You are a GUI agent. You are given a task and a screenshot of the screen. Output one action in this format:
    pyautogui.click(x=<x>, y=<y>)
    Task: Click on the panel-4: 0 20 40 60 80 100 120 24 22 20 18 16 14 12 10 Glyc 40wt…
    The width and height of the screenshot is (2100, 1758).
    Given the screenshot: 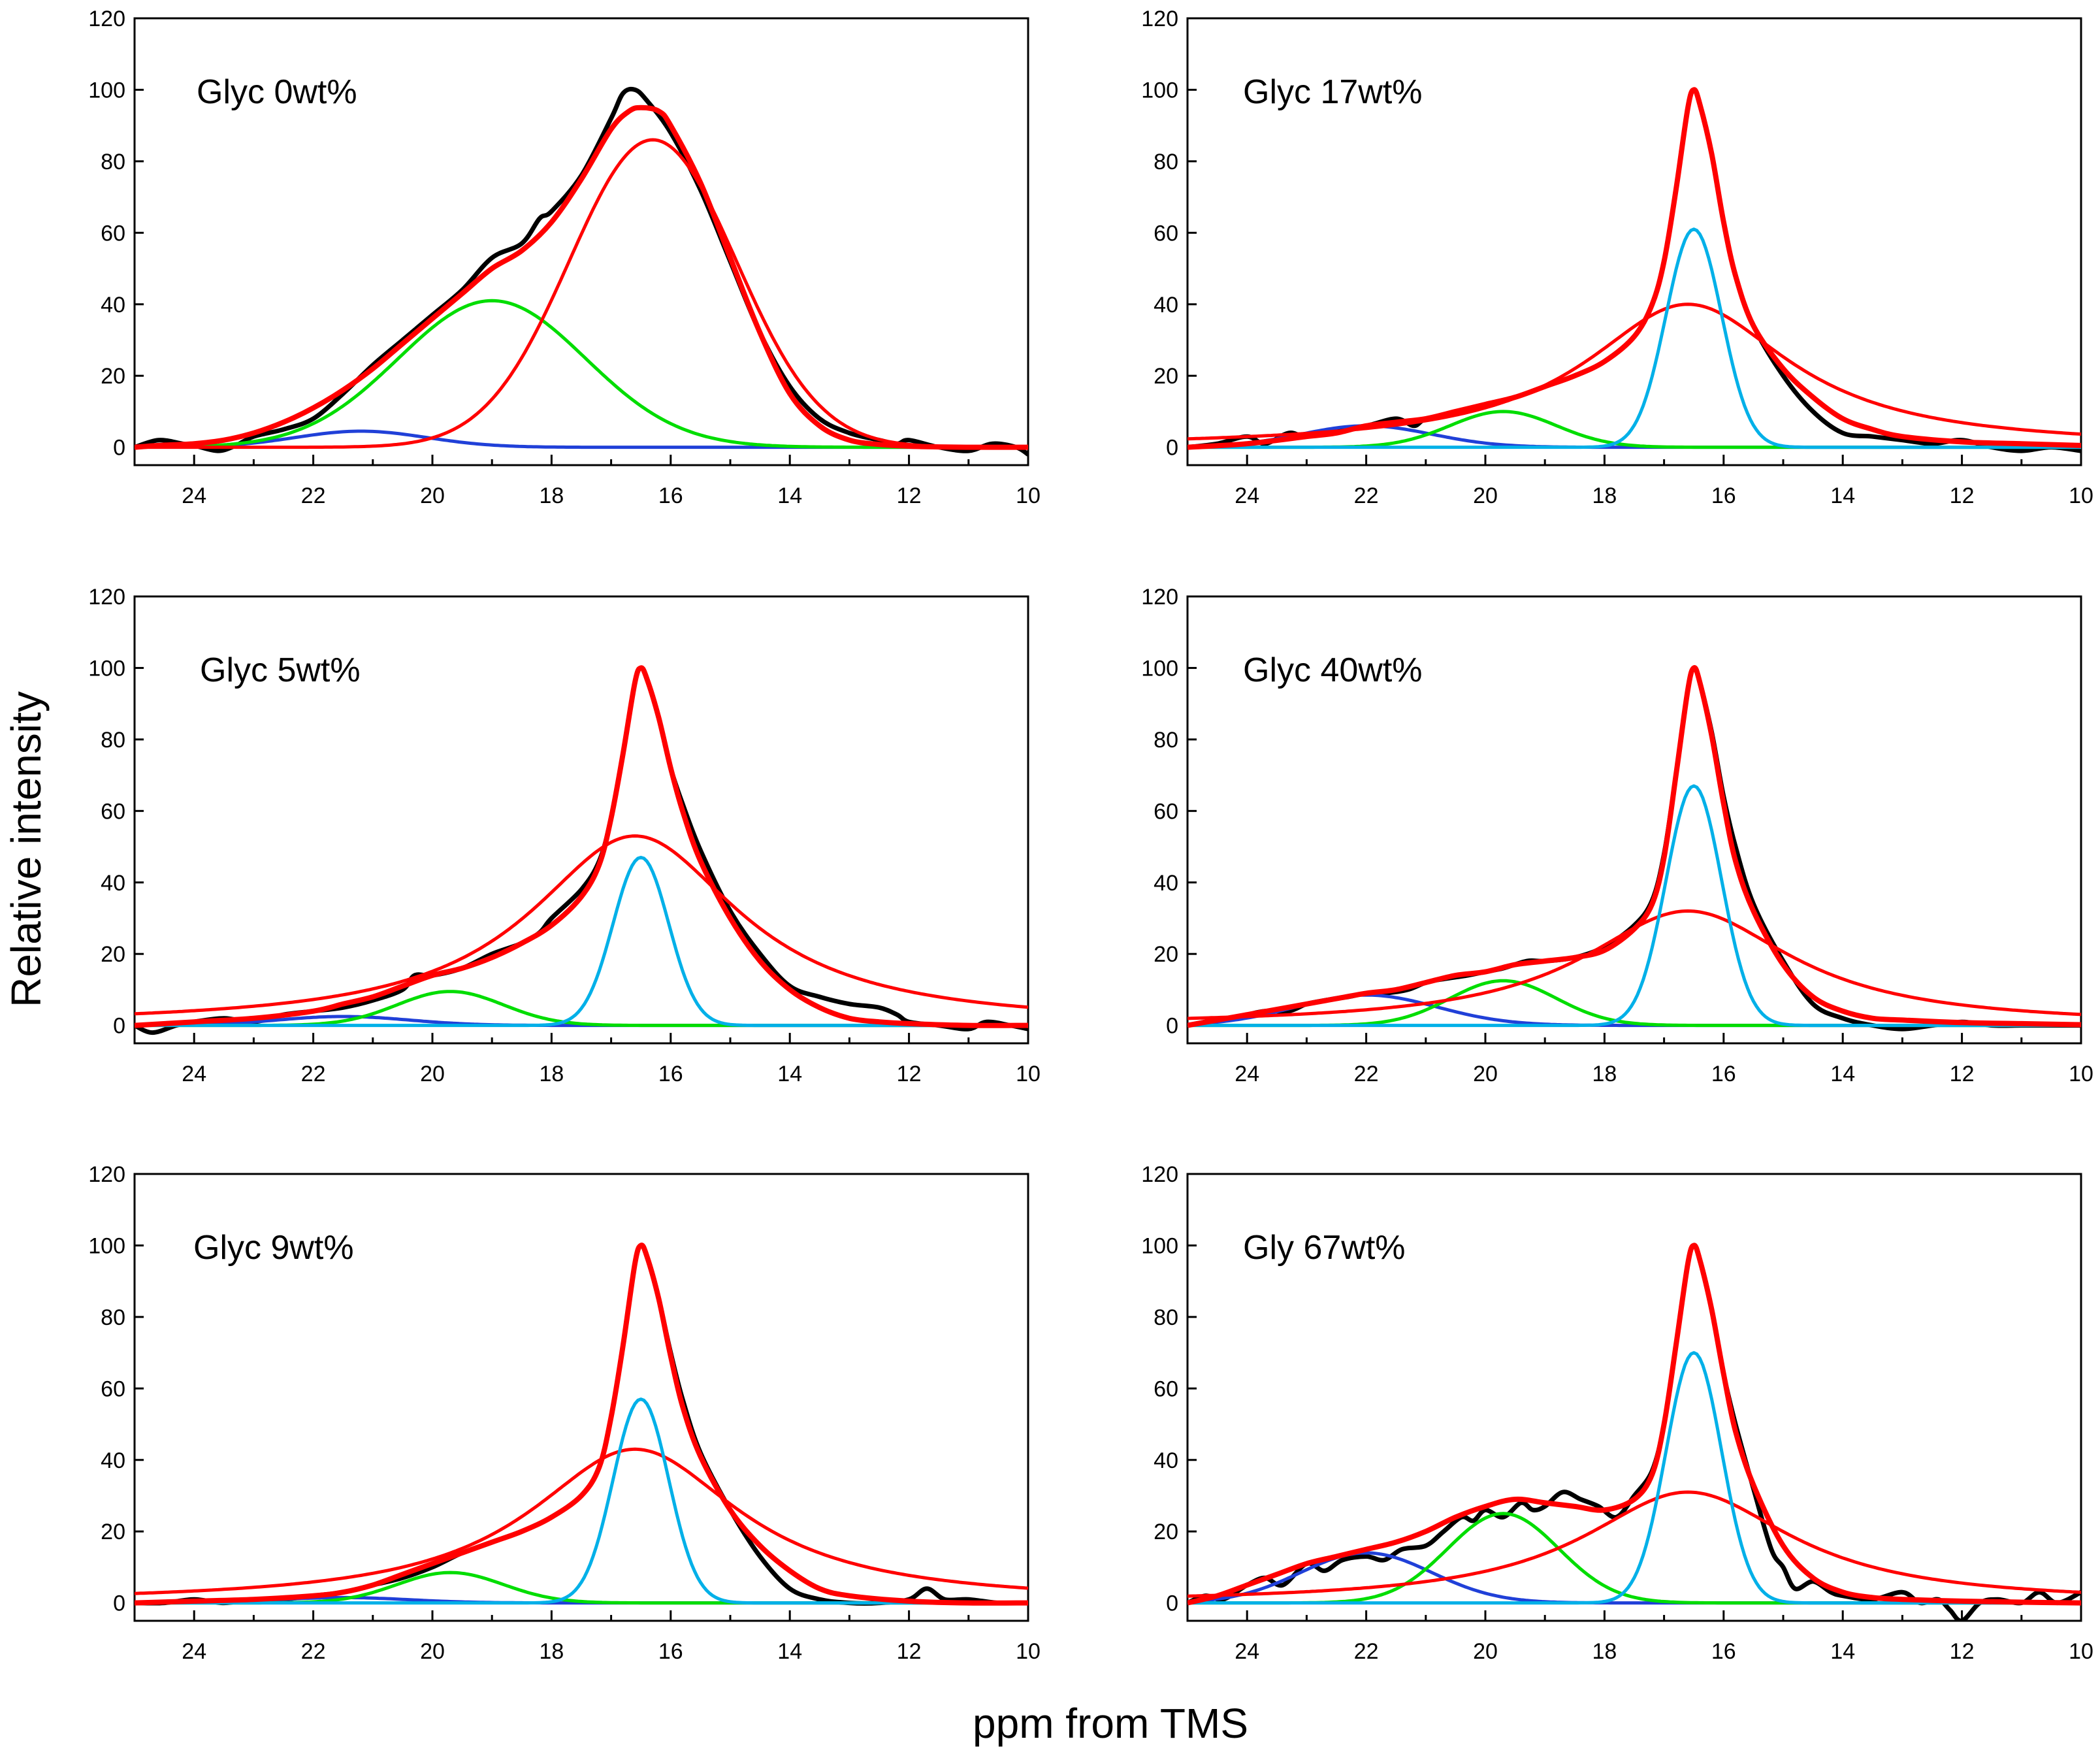 What is the action you would take?
    pyautogui.click(x=1617, y=835)
    